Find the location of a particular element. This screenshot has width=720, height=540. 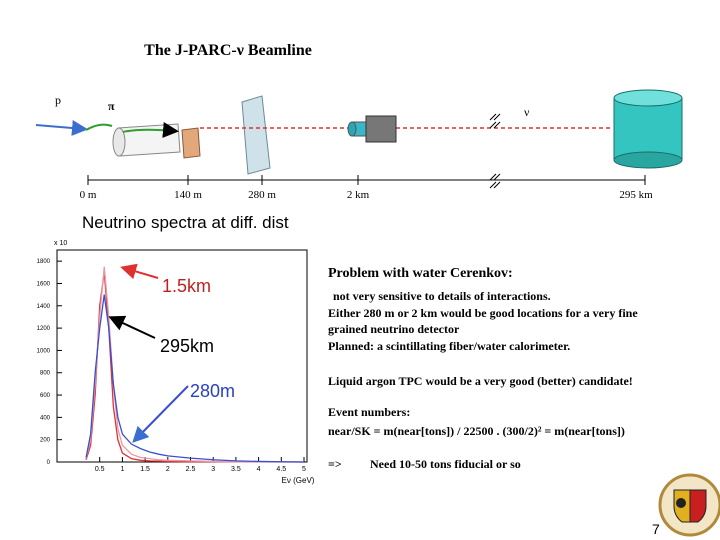

near-detector is located at coordinates (381, 129).